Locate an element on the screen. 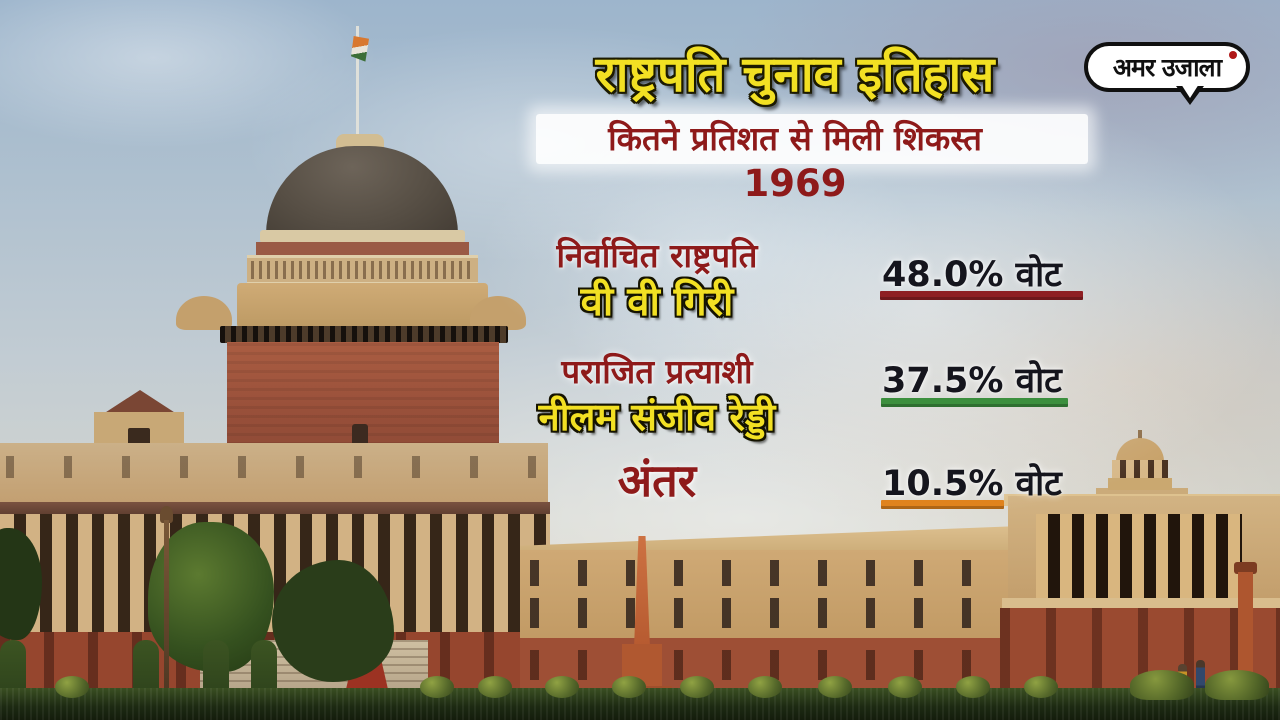 The image size is (1280, 720). row-elected-president-value: 48.0% वोट is located at coordinates (972, 275).